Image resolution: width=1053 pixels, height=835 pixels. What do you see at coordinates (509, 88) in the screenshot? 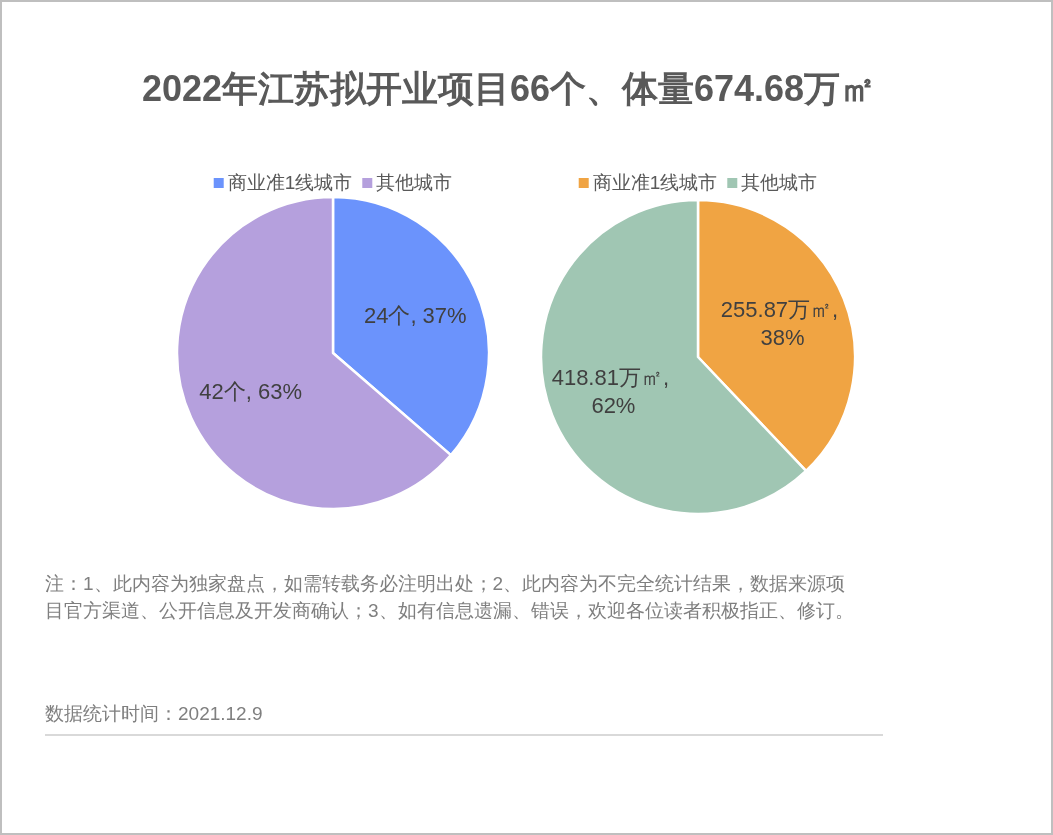
I see `chart-title: 2022年江苏拟开业项目66个、体量674.68万㎡` at bounding box center [509, 88].